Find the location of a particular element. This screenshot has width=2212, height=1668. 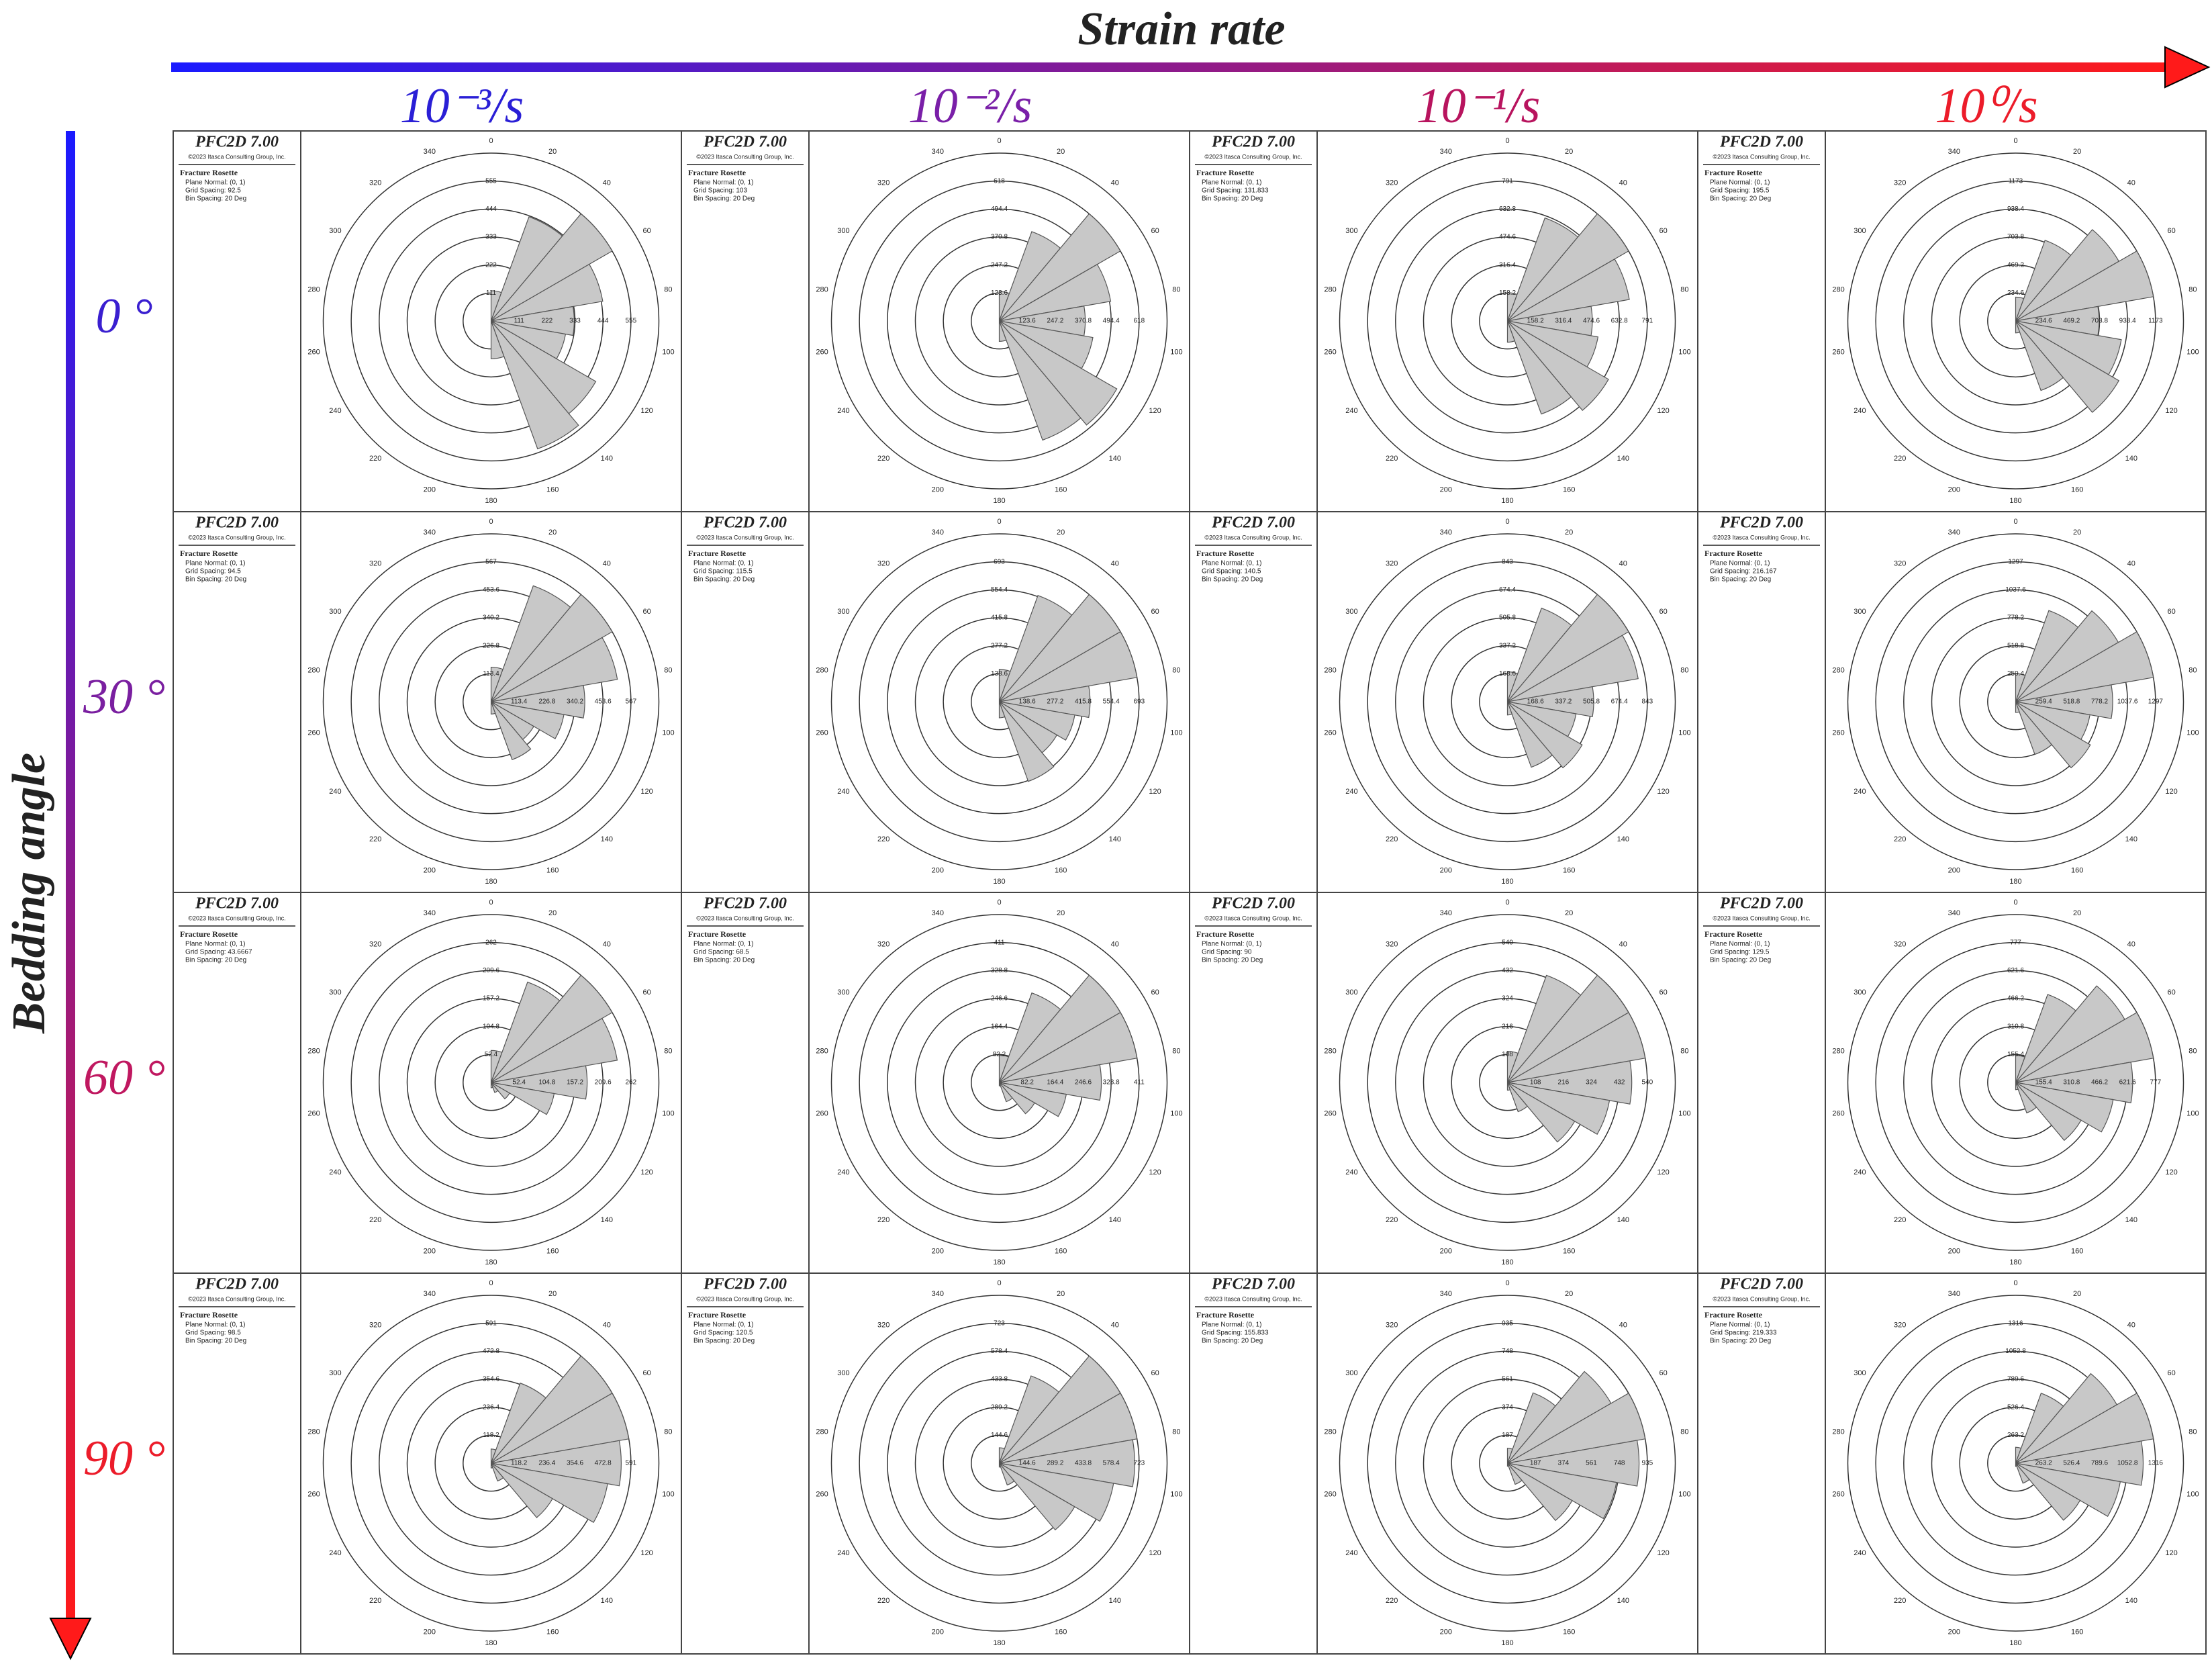

r-tick-label: 843 is located at coordinates (1647, 702).